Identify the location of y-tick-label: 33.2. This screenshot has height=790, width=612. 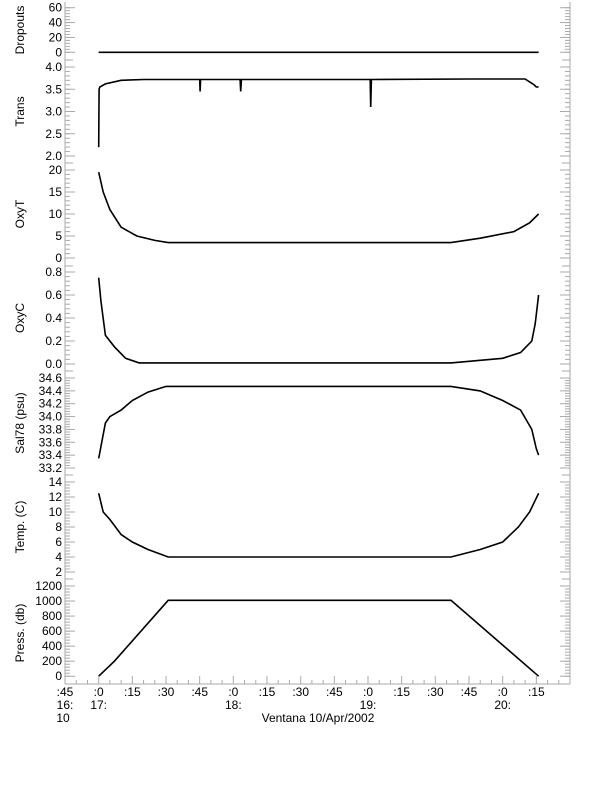
(51, 468).